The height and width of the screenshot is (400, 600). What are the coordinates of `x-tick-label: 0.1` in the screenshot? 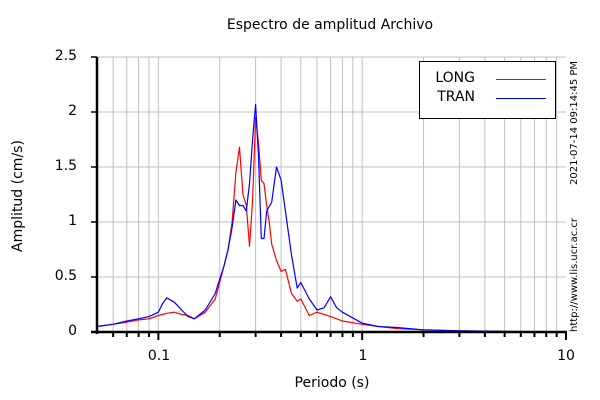 It's located at (159, 356).